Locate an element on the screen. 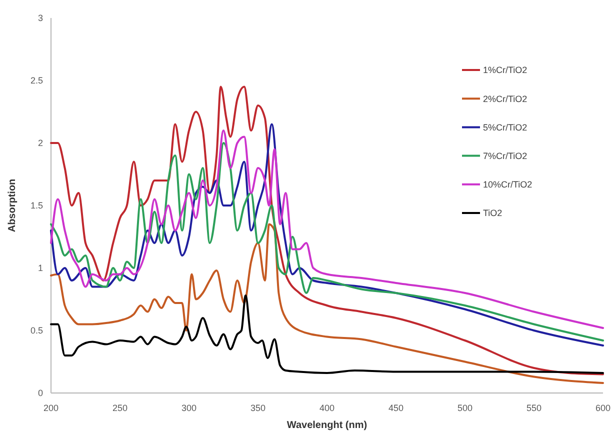 The height and width of the screenshot is (436, 611). legend-label: TiO2 is located at coordinates (492, 213).